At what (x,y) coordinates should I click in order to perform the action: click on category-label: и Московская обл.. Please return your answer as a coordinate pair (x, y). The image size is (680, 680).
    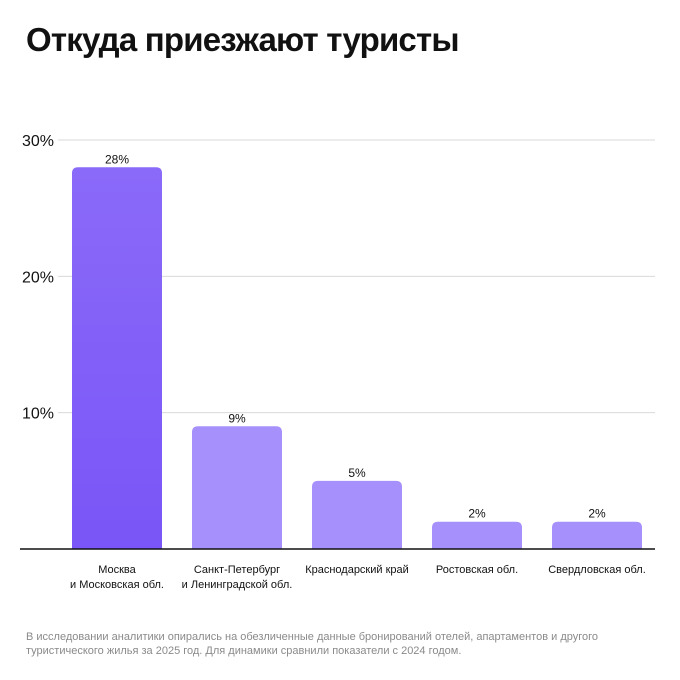
    Looking at the image, I should click on (117, 585).